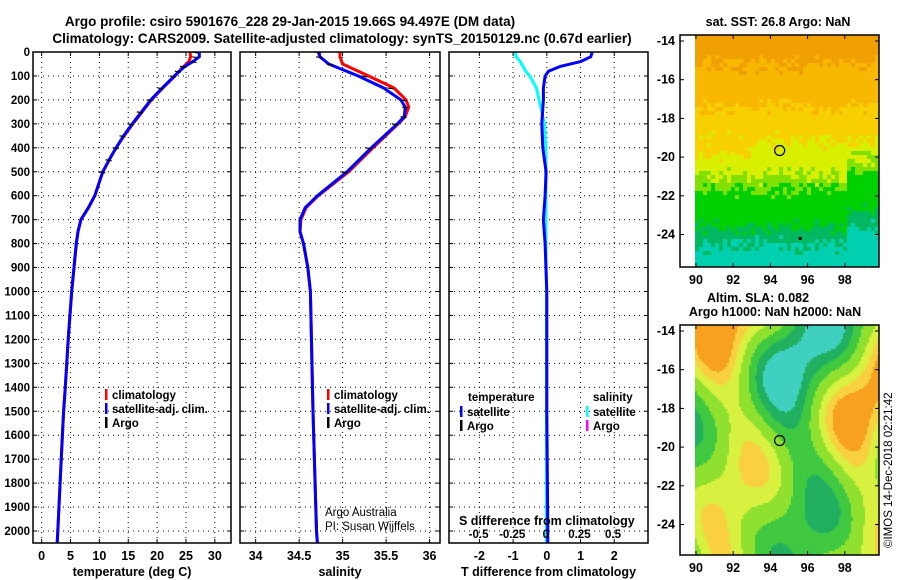  What do you see at coordinates (106, 408) in the screenshot?
I see `legend-swatch-satellite_adj` at bounding box center [106, 408].